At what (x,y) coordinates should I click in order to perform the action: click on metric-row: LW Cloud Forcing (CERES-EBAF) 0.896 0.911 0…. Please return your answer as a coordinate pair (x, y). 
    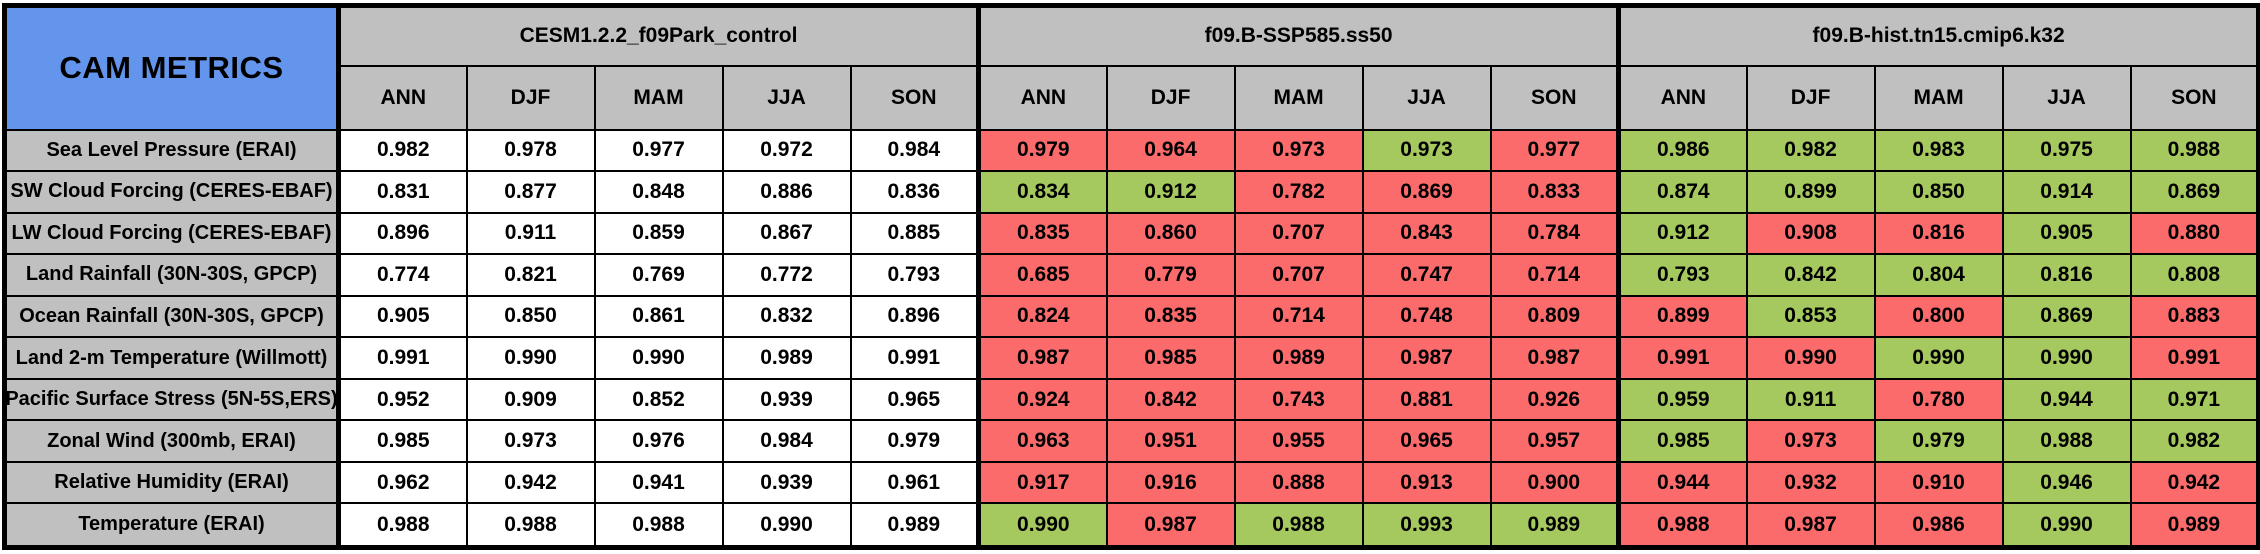
    Looking at the image, I should click on (1131, 233).